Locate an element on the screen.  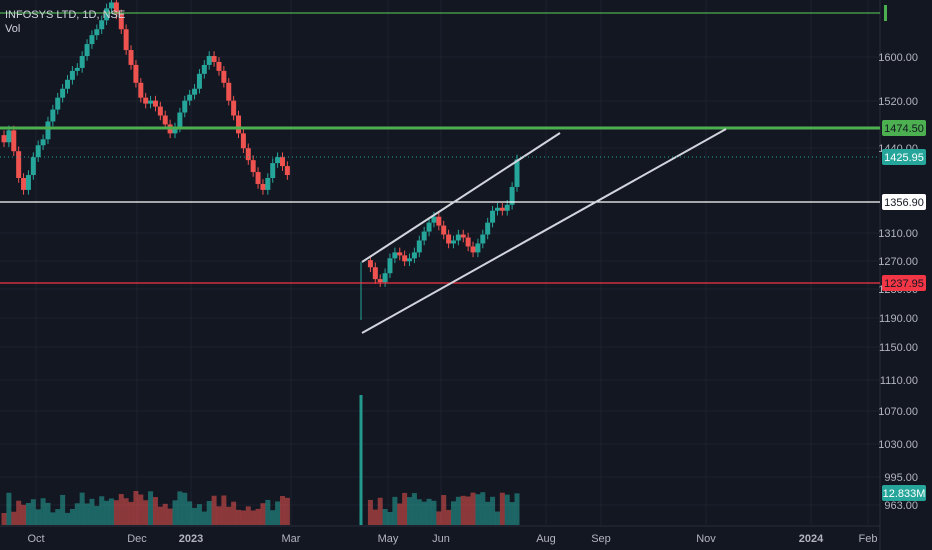
time-axis: Oct Dec 2023 Mar May Jun Aug Sep Nov 2024 Feb is located at coordinates (452, 539).